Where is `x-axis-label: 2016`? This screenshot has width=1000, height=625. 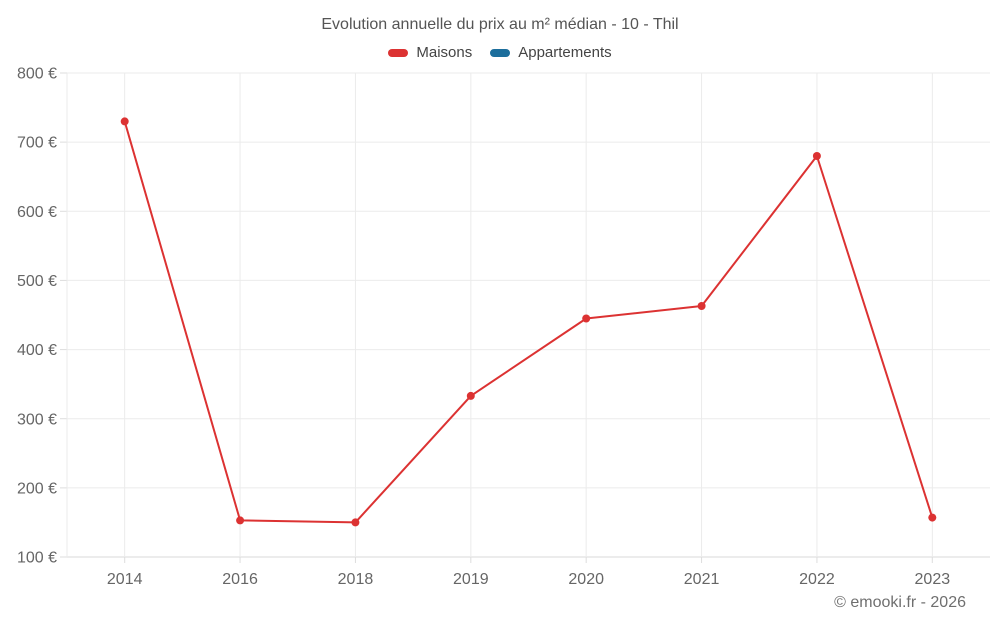
x-axis-label: 2016 is located at coordinates (240, 579).